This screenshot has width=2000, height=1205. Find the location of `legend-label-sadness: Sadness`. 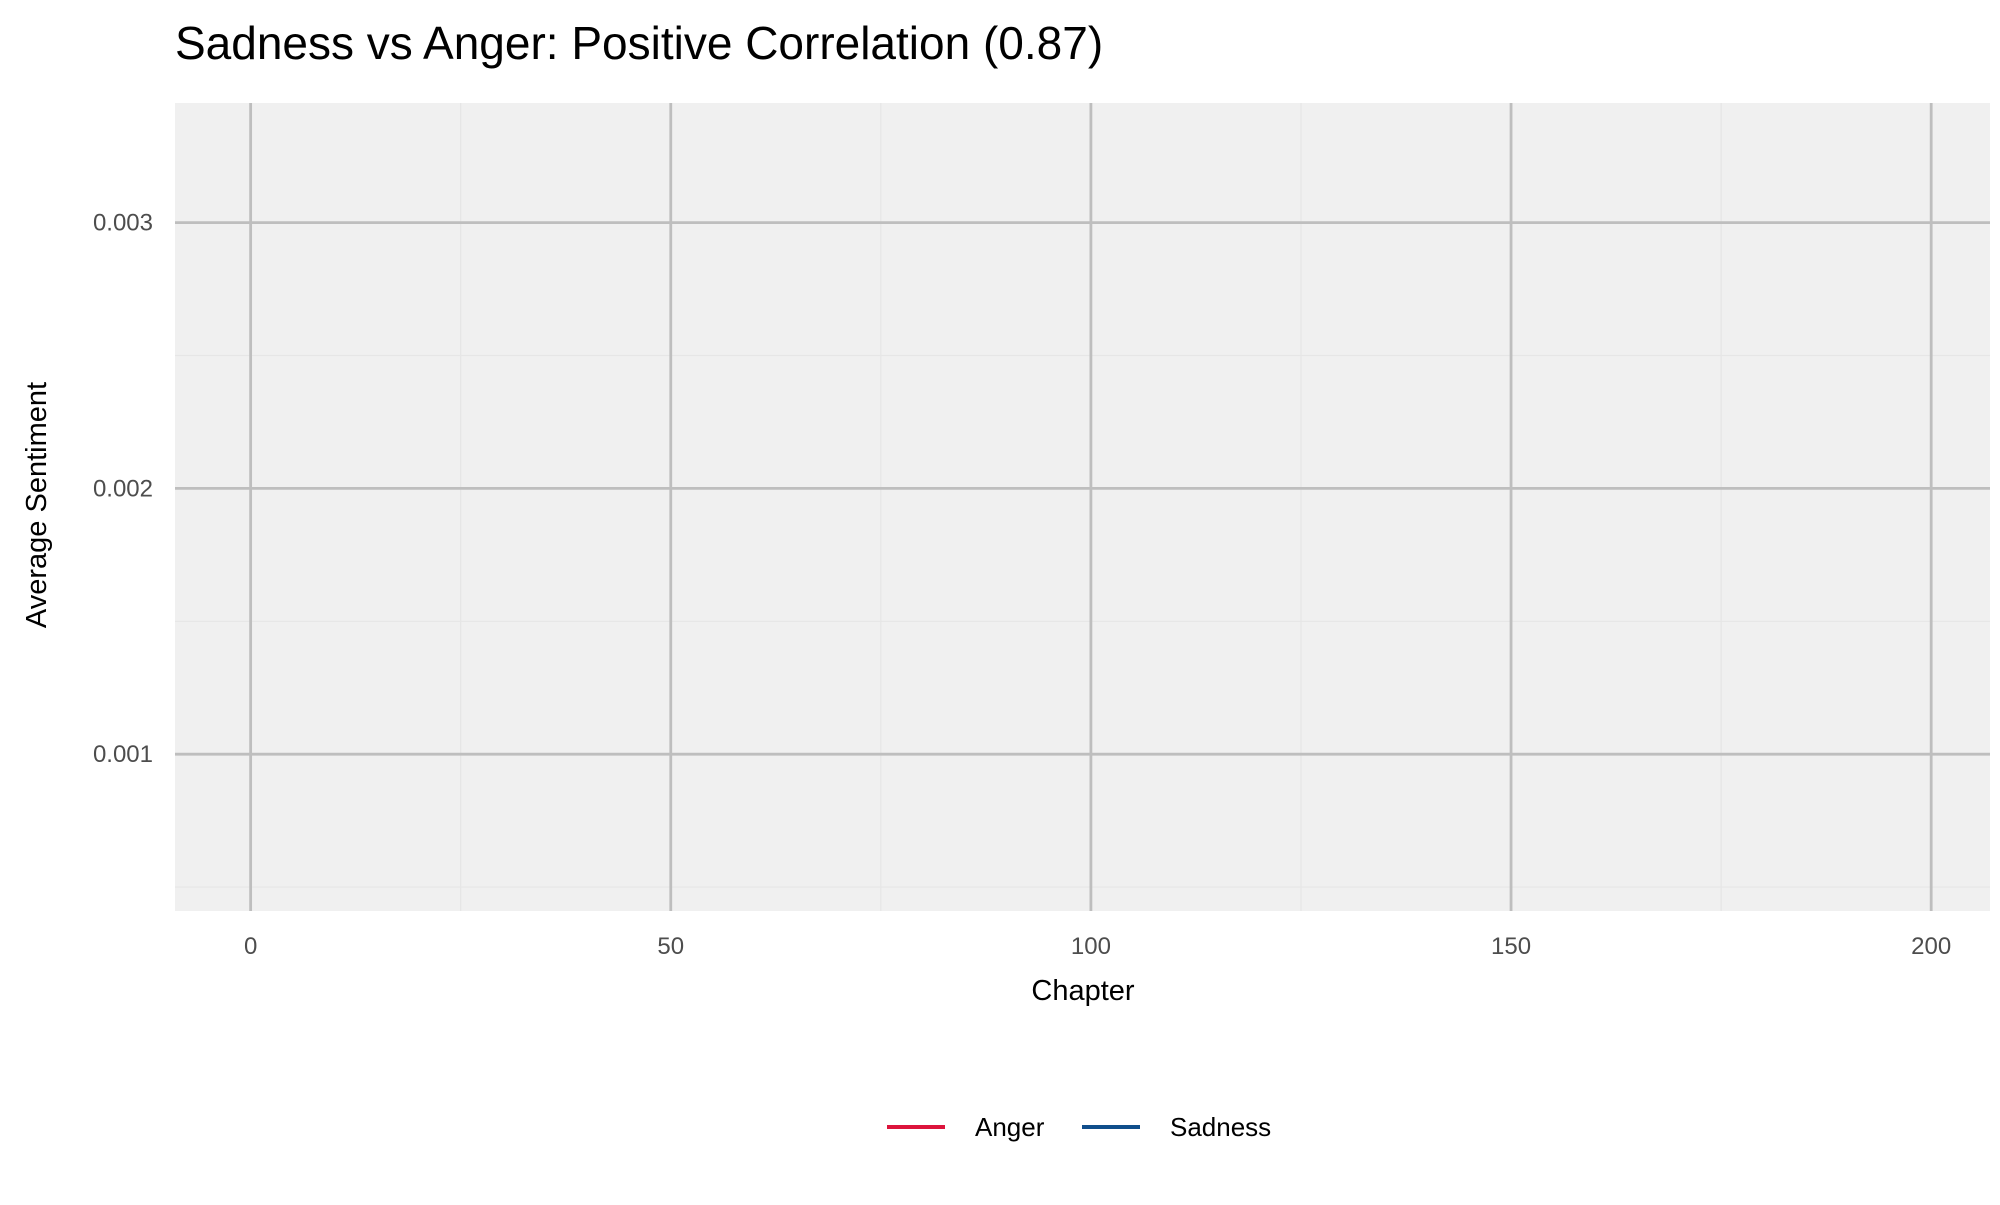

legend-label-sadness: Sadness is located at coordinates (1220, 1127).